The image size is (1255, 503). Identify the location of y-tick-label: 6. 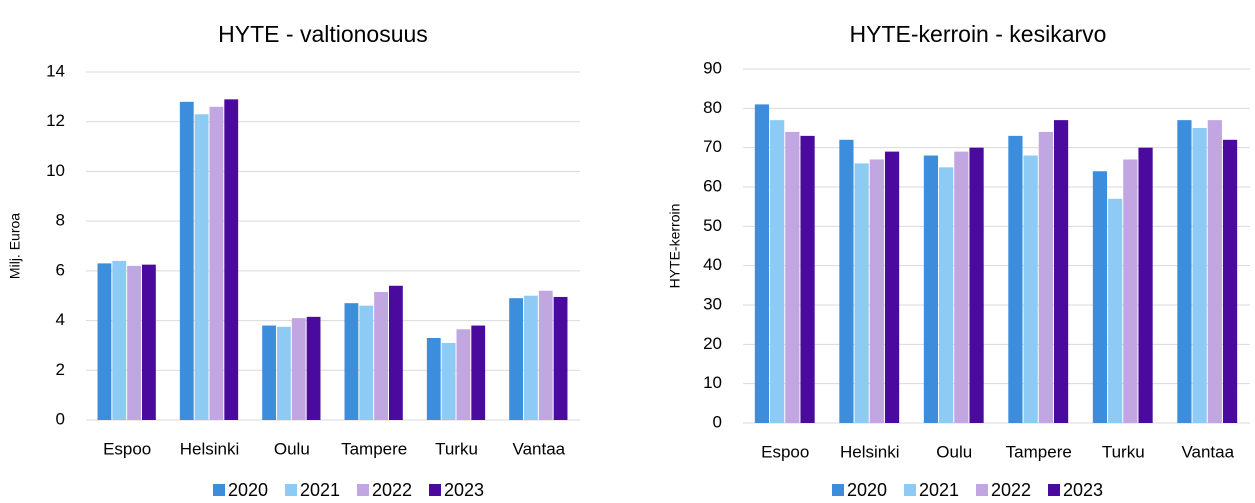
(60, 269).